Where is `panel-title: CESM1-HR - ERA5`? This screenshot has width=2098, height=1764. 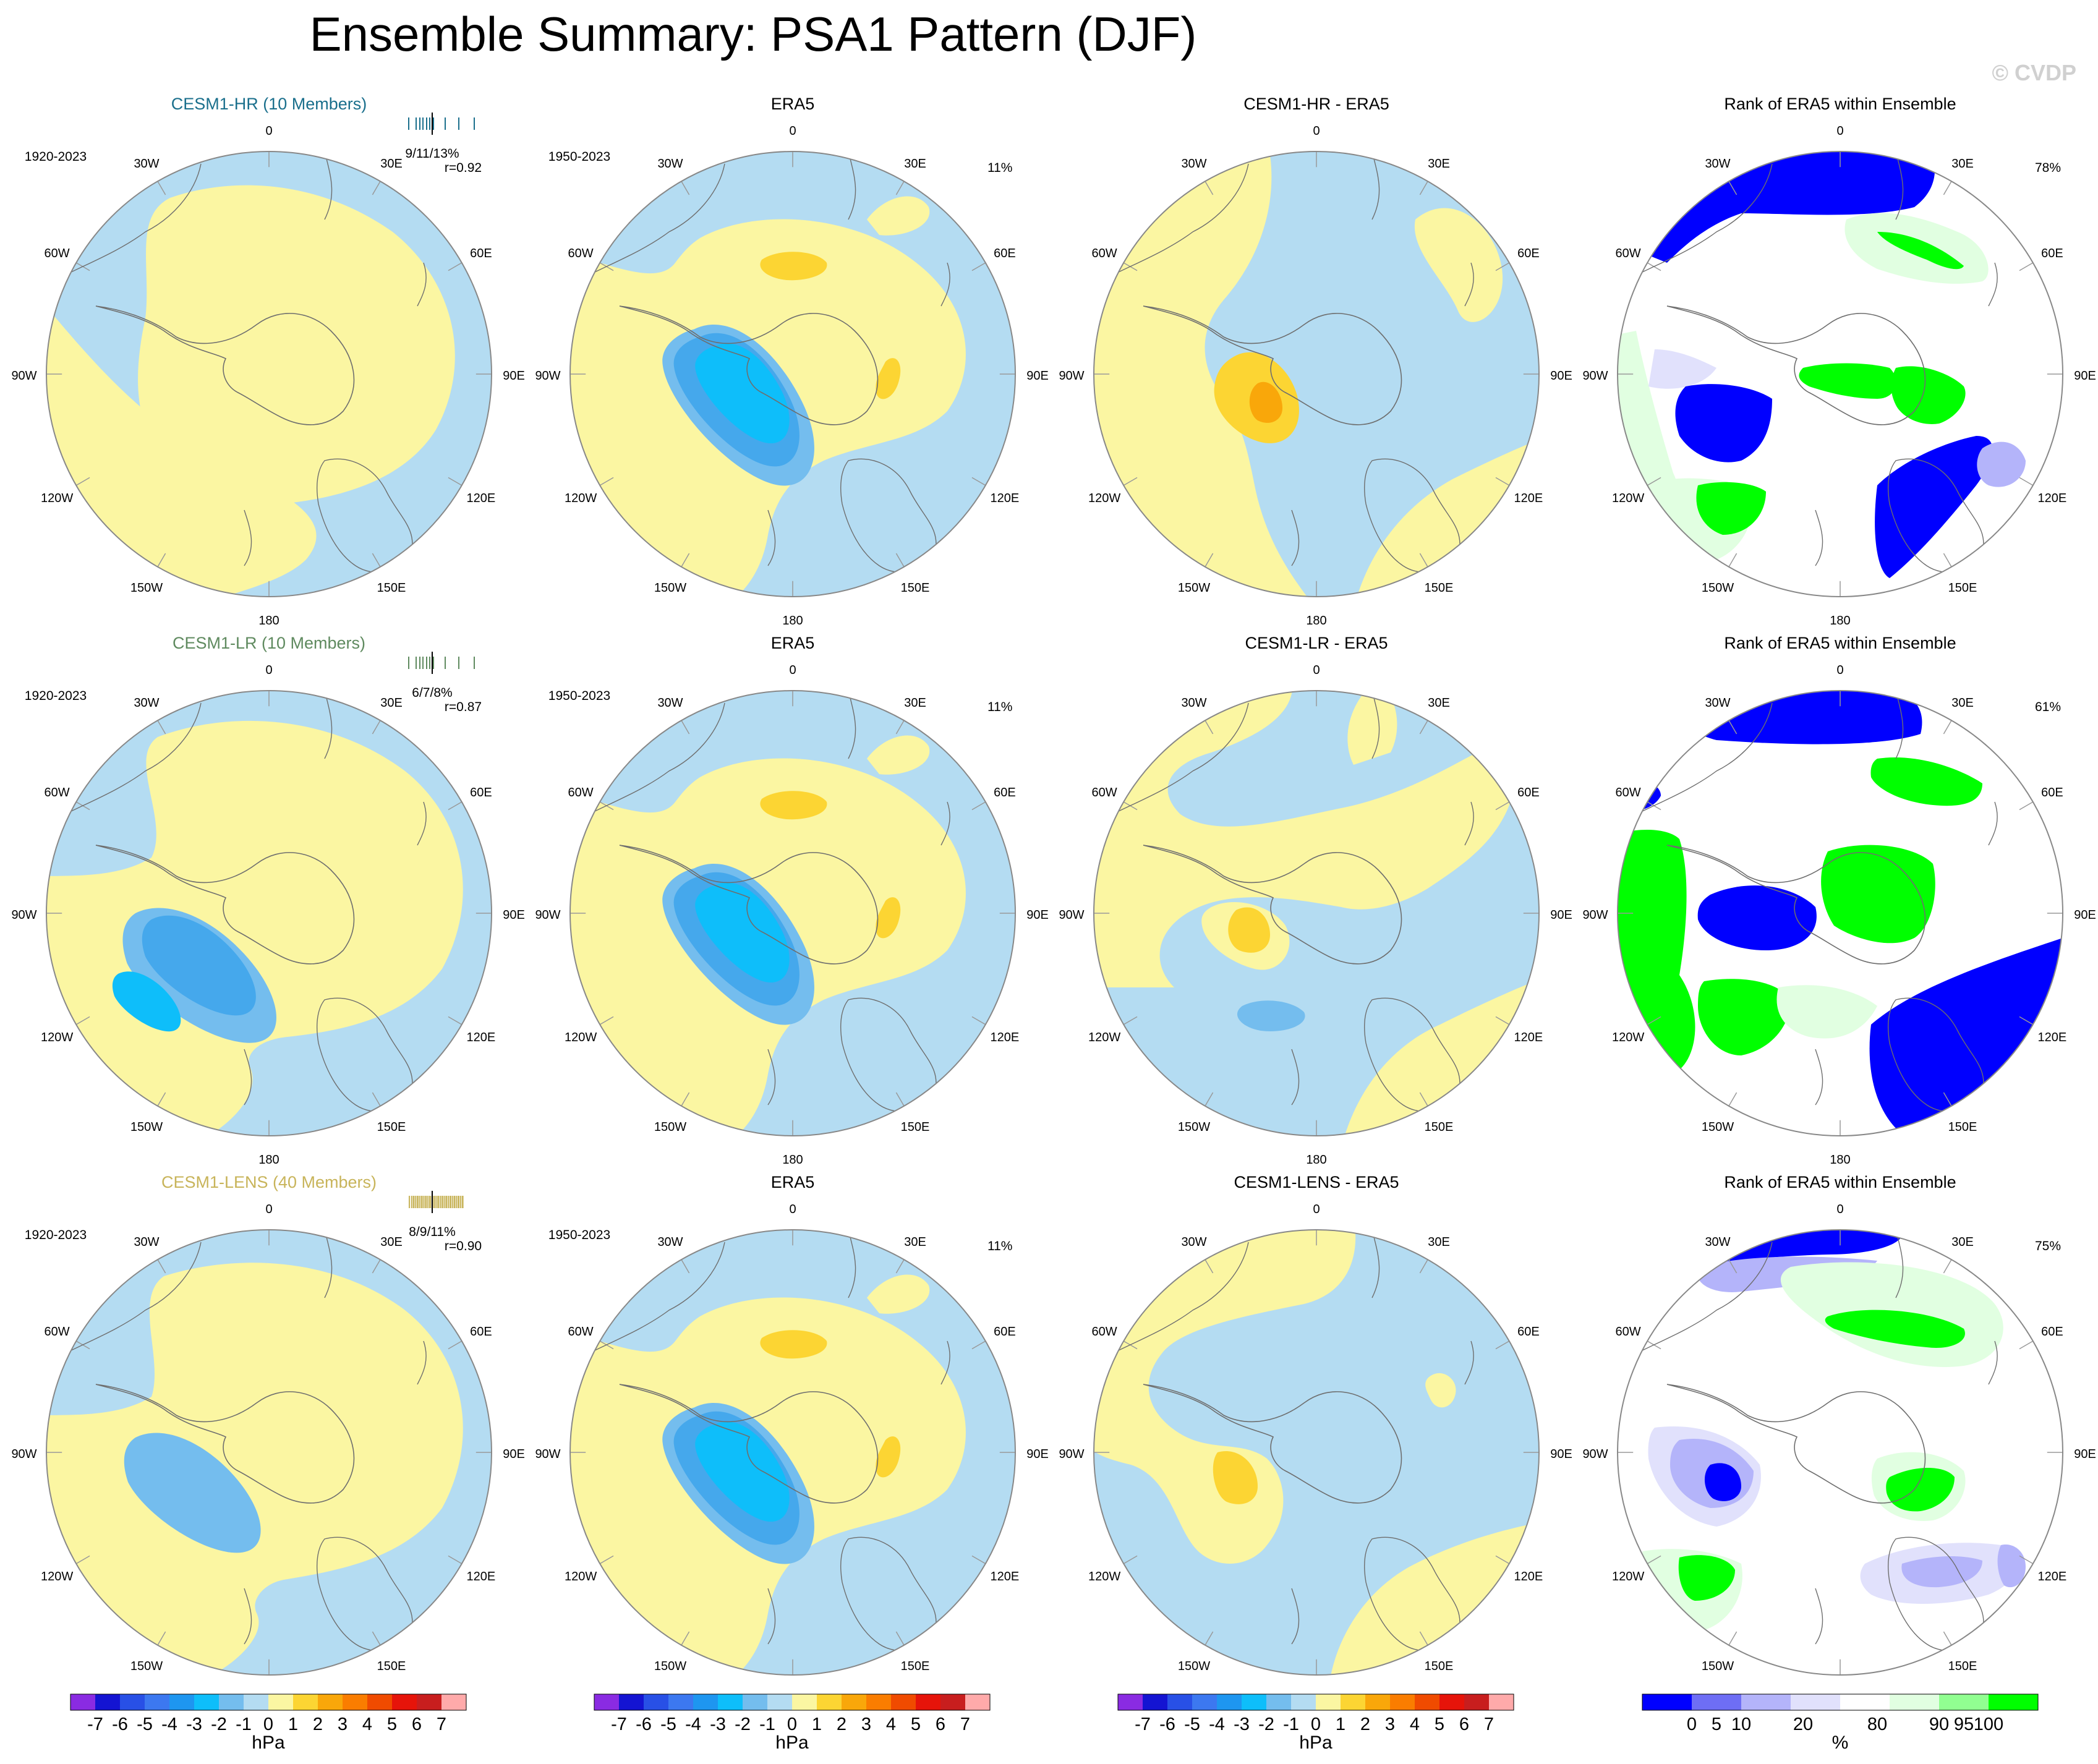 panel-title: CESM1-HR - ERA5 is located at coordinates (1316, 104).